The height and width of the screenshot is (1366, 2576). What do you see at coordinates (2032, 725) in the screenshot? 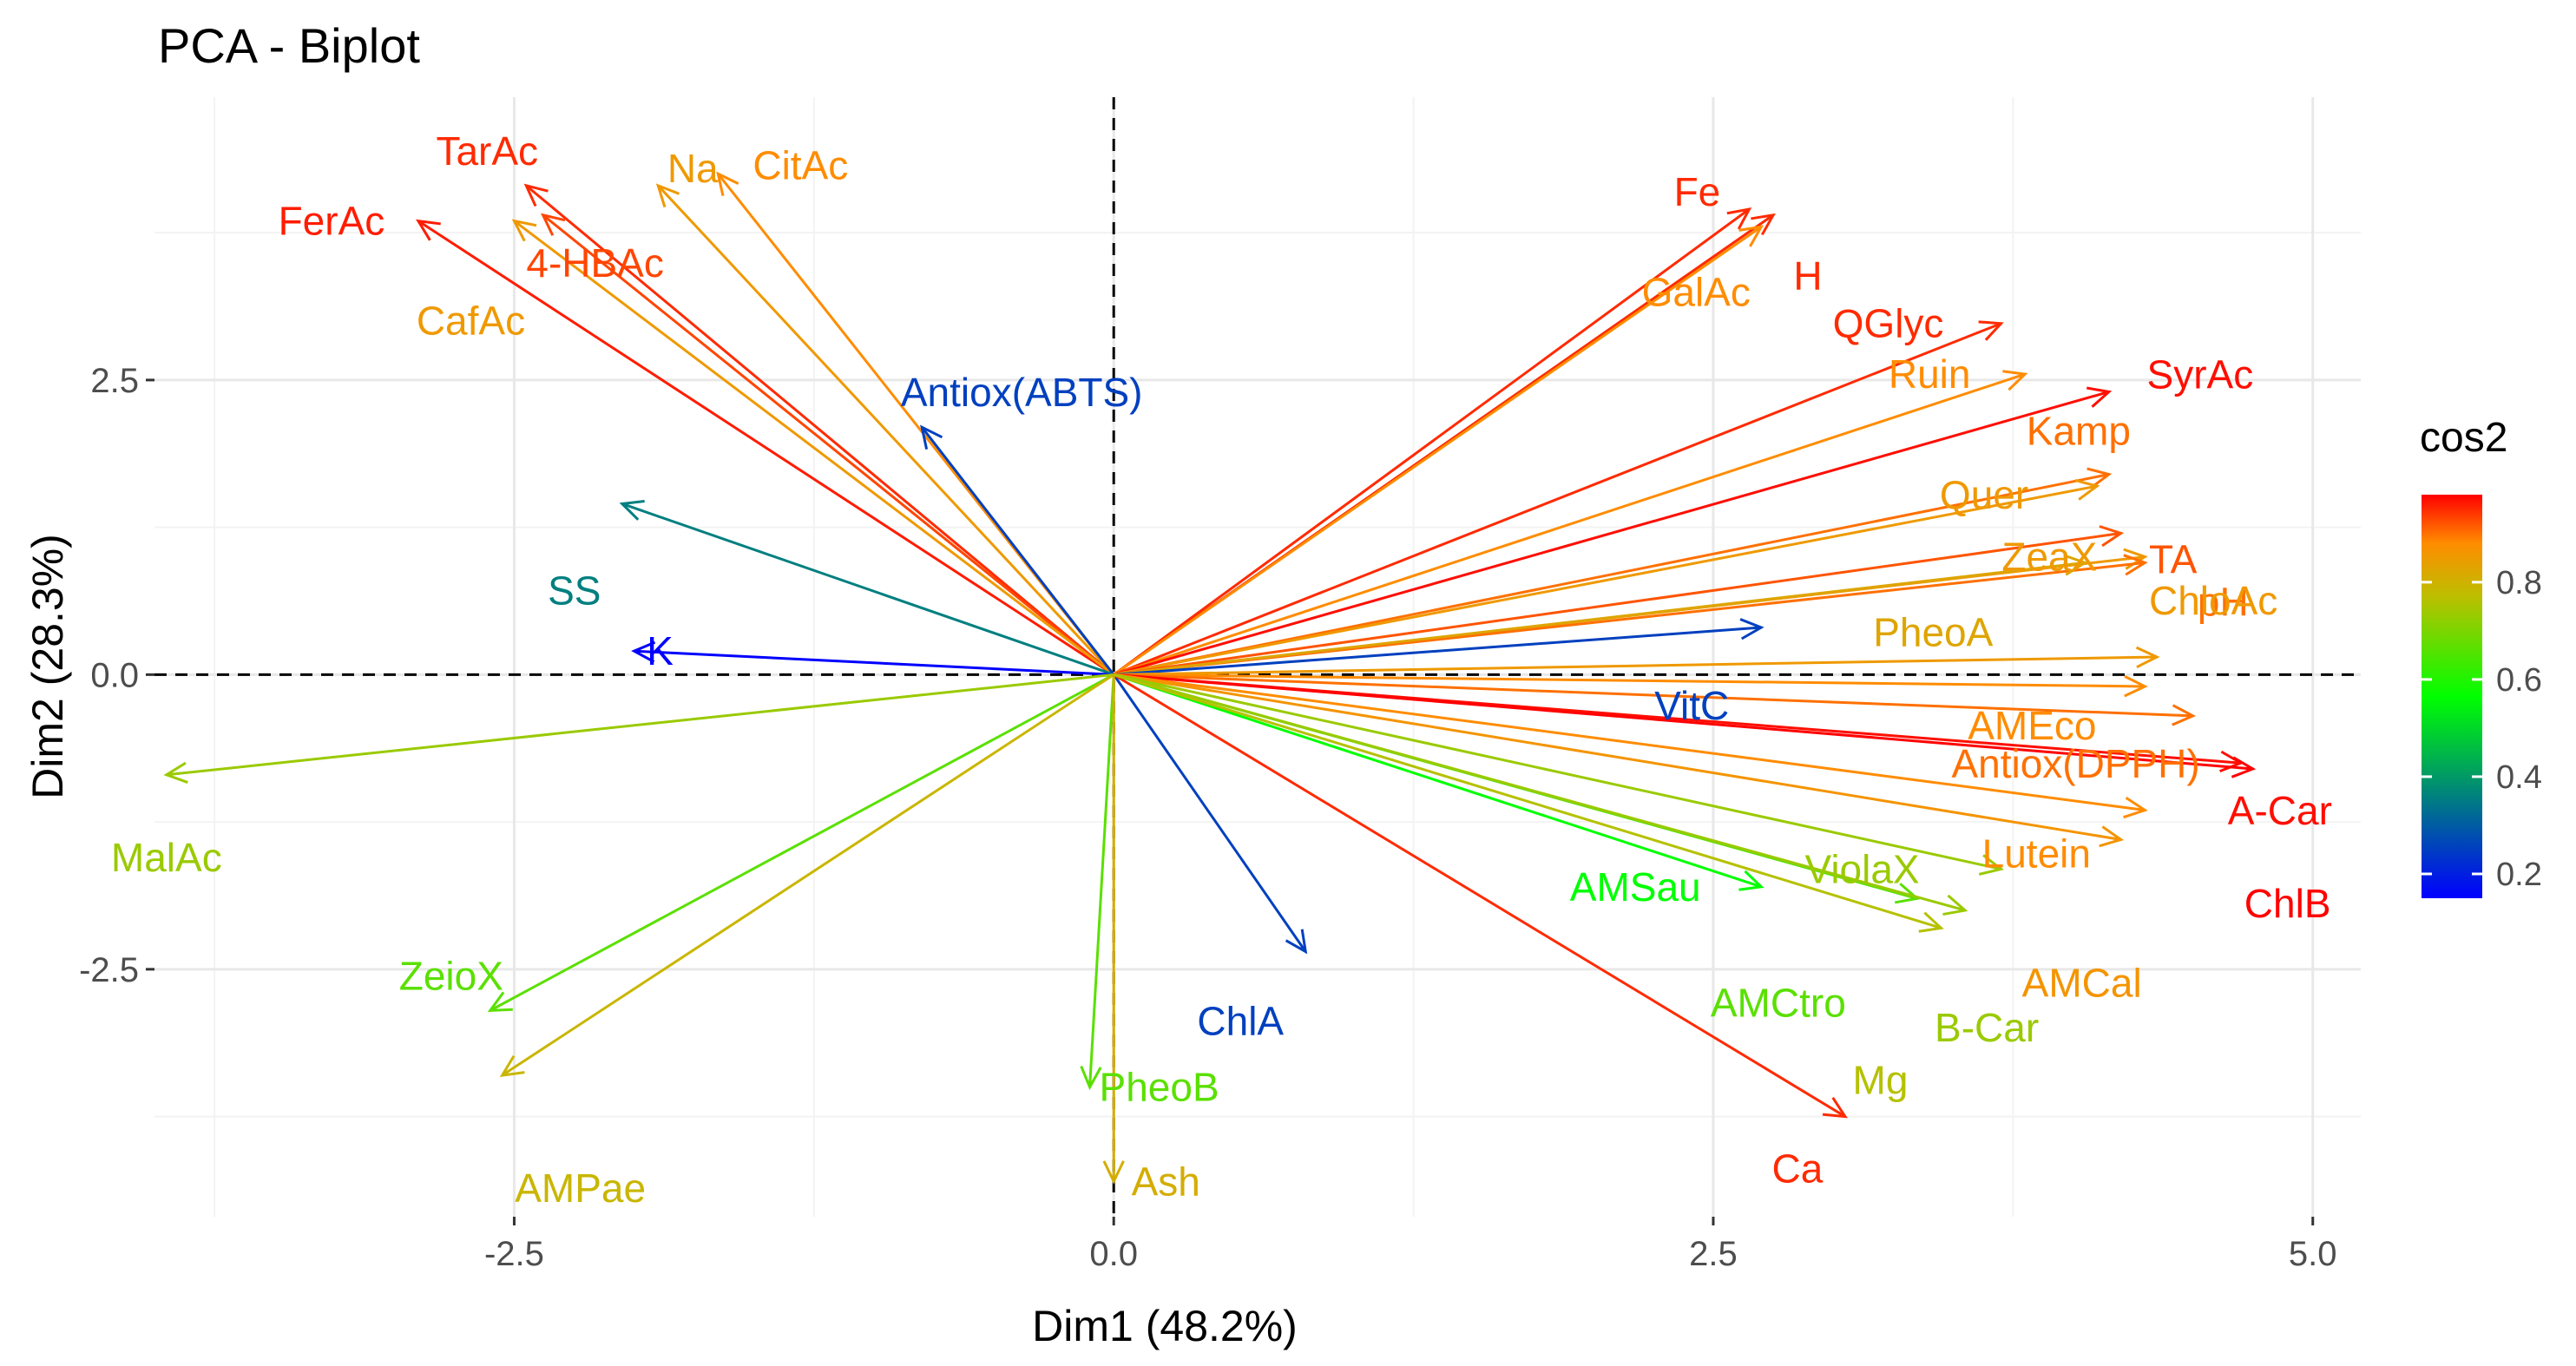
I see `label-ameco: AMEco` at bounding box center [2032, 725].